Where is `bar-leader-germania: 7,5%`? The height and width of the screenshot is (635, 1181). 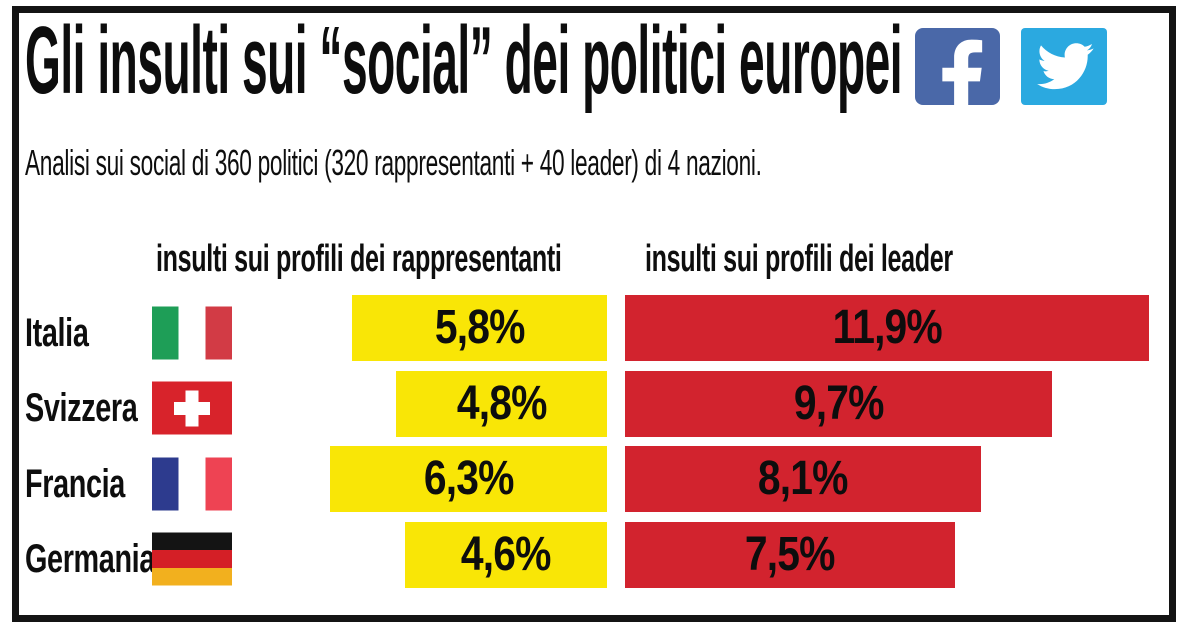 bar-leader-germania: 7,5% is located at coordinates (790, 554).